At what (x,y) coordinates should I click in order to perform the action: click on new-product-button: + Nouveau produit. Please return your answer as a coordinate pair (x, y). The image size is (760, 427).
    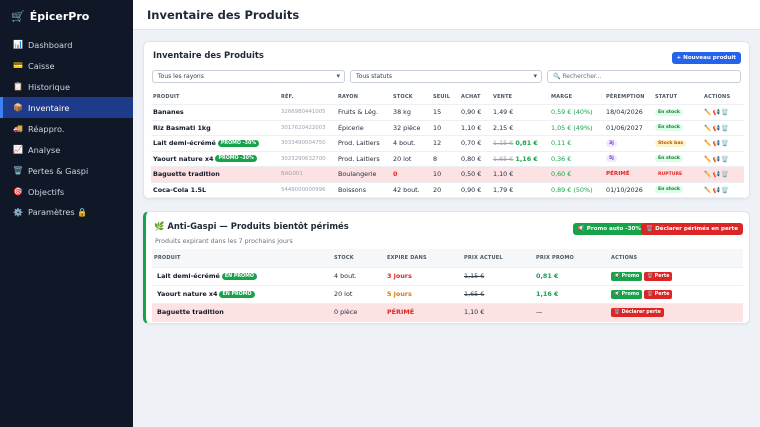
    Looking at the image, I should click on (706, 58).